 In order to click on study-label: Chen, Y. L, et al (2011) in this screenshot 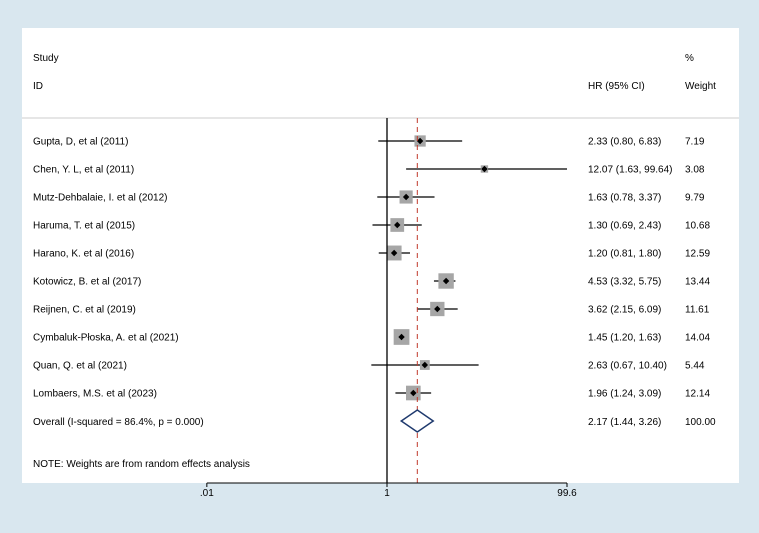, I will do `click(83, 170)`.